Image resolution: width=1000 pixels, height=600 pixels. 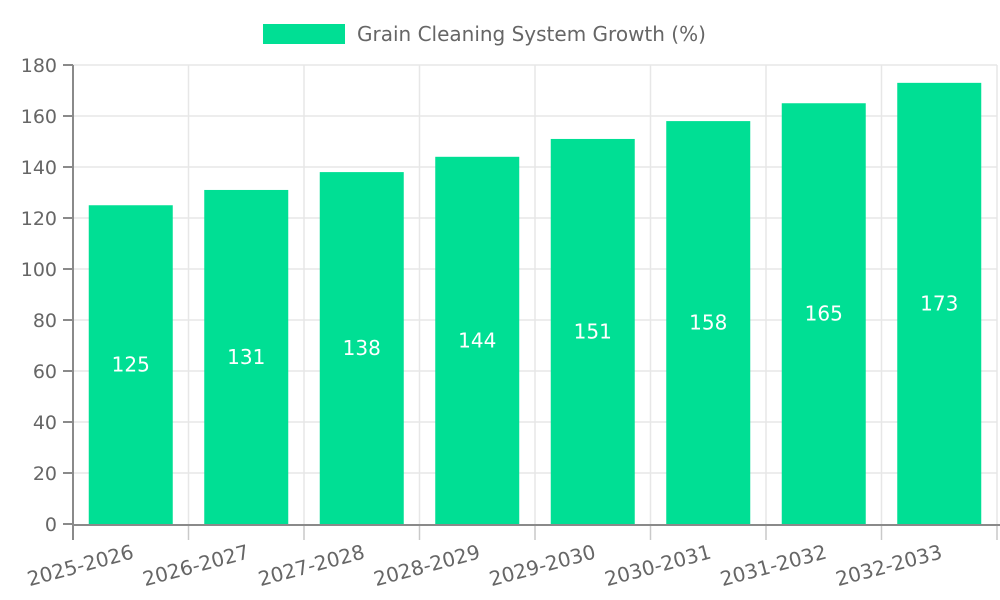 I want to click on bar-value-label: 131, so click(x=246, y=357).